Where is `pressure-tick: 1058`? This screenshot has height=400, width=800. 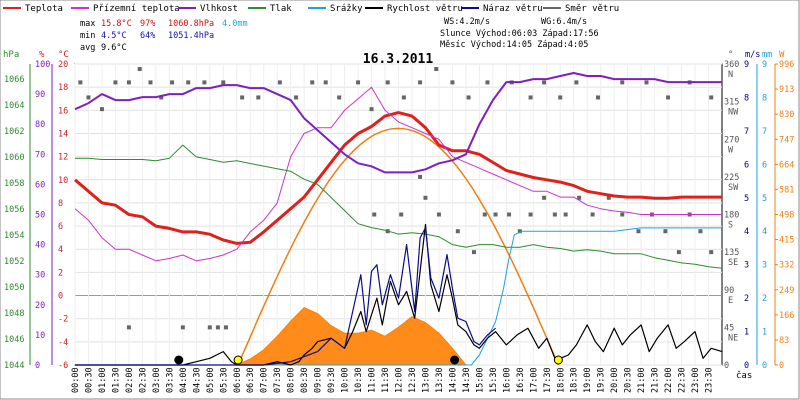
pressure-tick: 1058 is located at coordinates (14, 184).